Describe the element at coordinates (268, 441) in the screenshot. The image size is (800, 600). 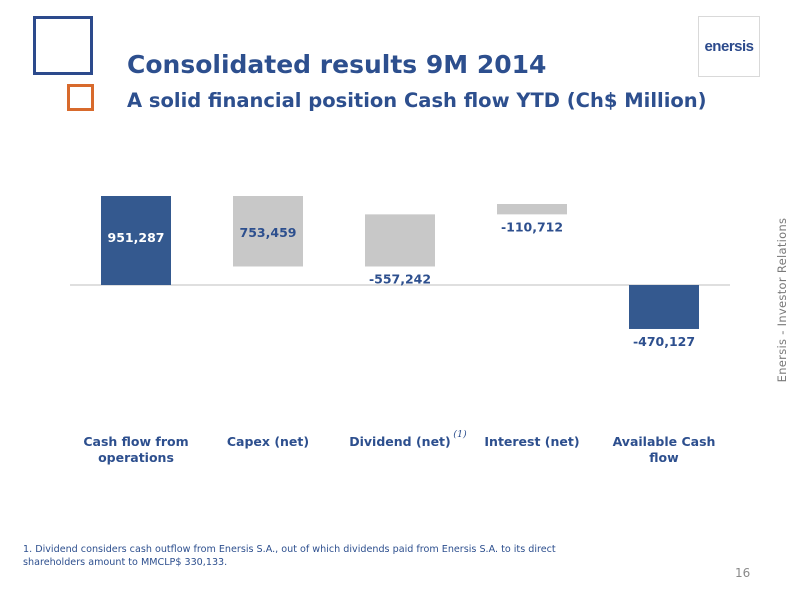
I see `category-label-2: Capex (net)` at that location.